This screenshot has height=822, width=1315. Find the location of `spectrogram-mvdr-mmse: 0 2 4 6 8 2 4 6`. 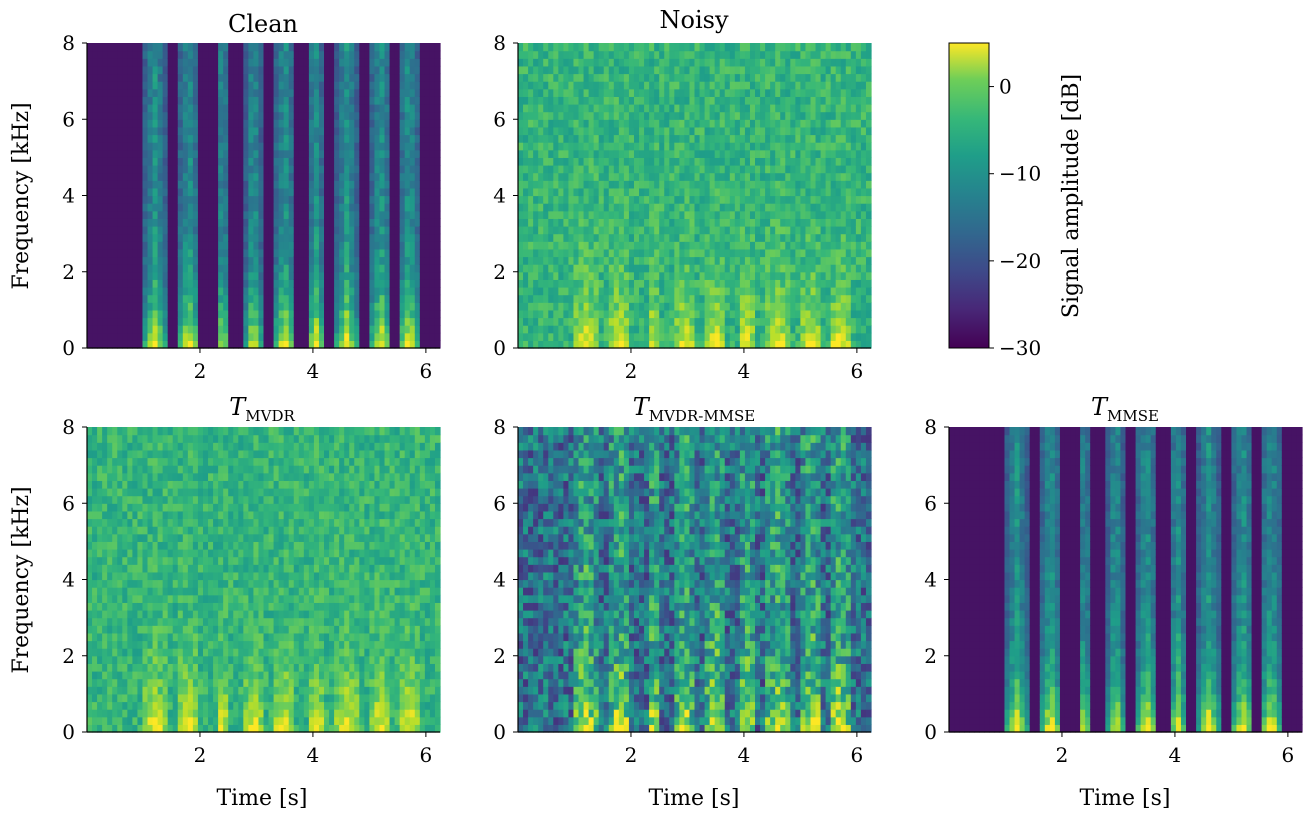

spectrogram-mvdr-mmse: 0 2 4 6 8 2 4 6 is located at coordinates (682, 591).